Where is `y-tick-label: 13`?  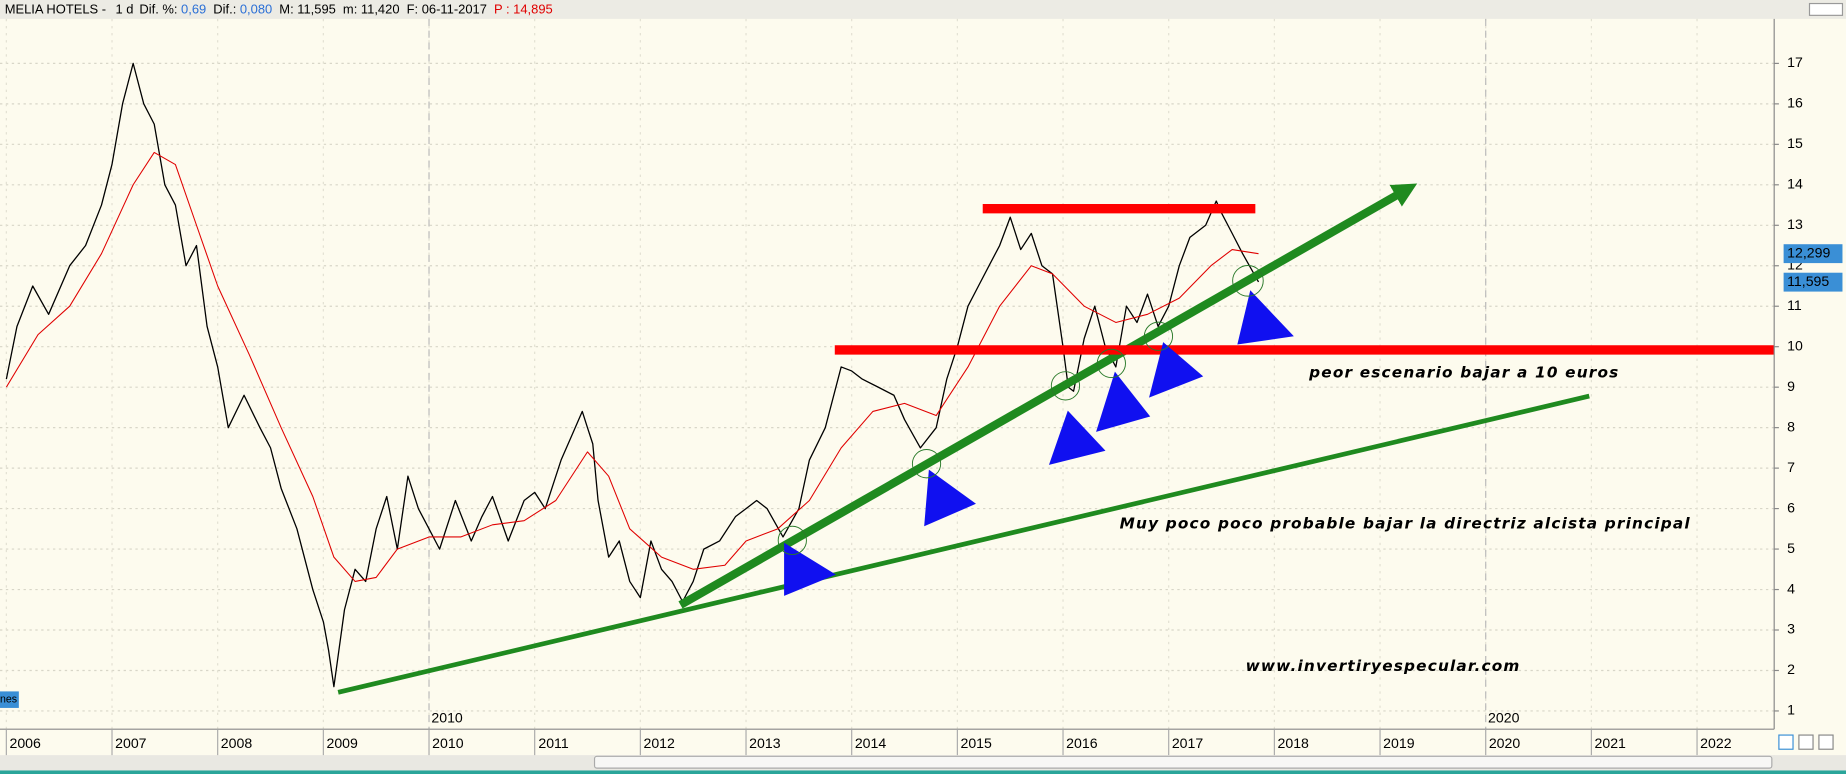
y-tick-label: 13 is located at coordinates (1795, 224).